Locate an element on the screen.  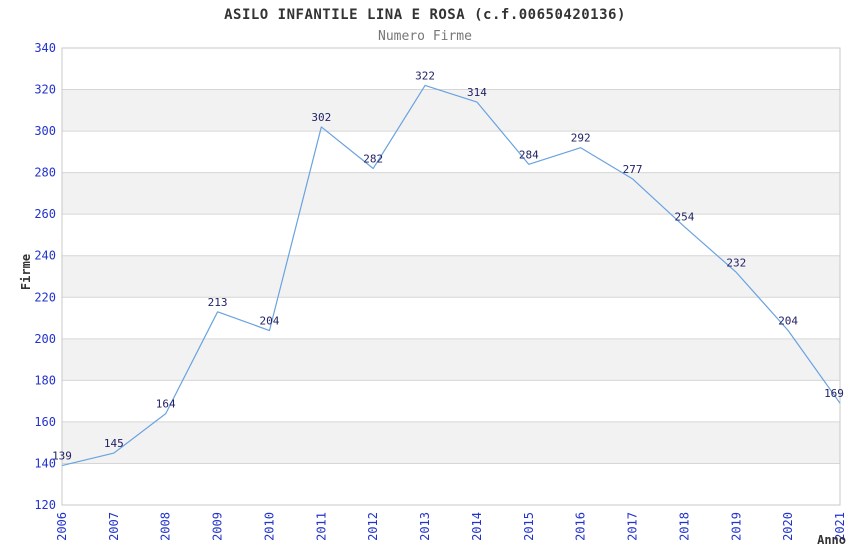
x-tick-label: 2006 is located at coordinates (62, 526).